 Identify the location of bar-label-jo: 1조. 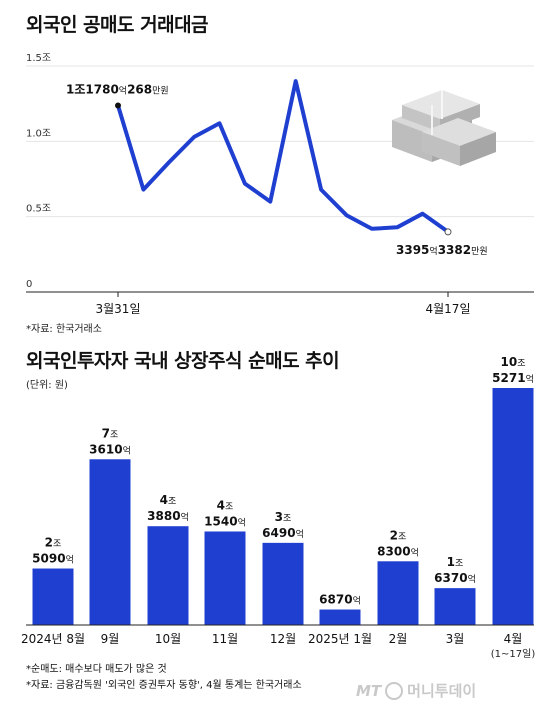
(455, 562).